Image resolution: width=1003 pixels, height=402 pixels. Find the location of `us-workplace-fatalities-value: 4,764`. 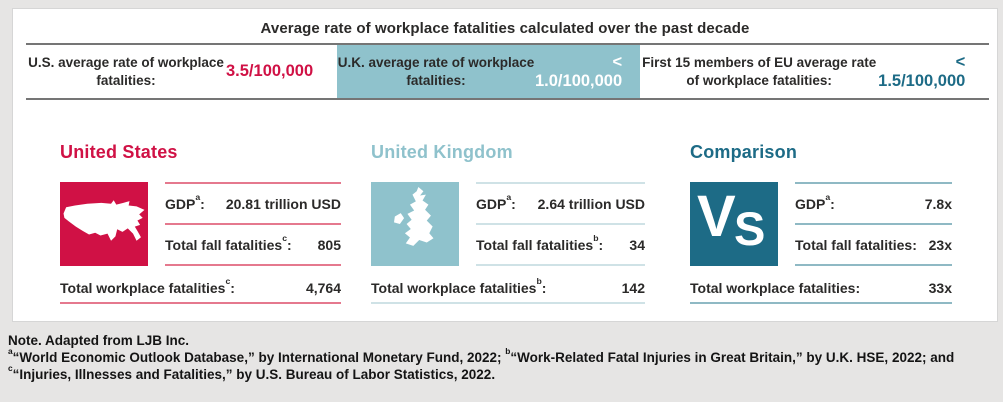

us-workplace-fatalities-value: 4,764 is located at coordinates (323, 288).